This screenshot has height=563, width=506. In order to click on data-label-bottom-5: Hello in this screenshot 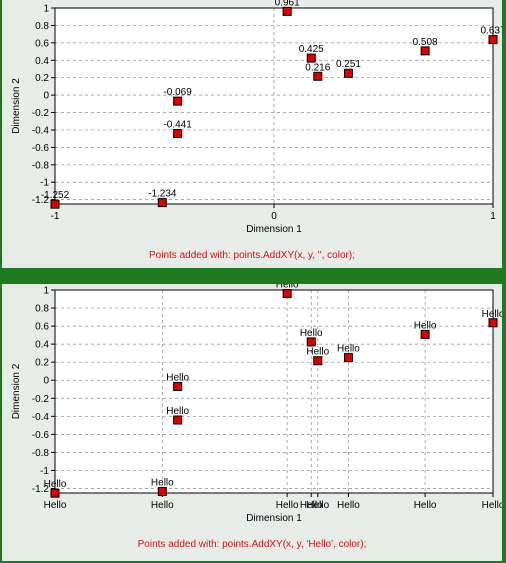, I will do `click(311, 333)`.